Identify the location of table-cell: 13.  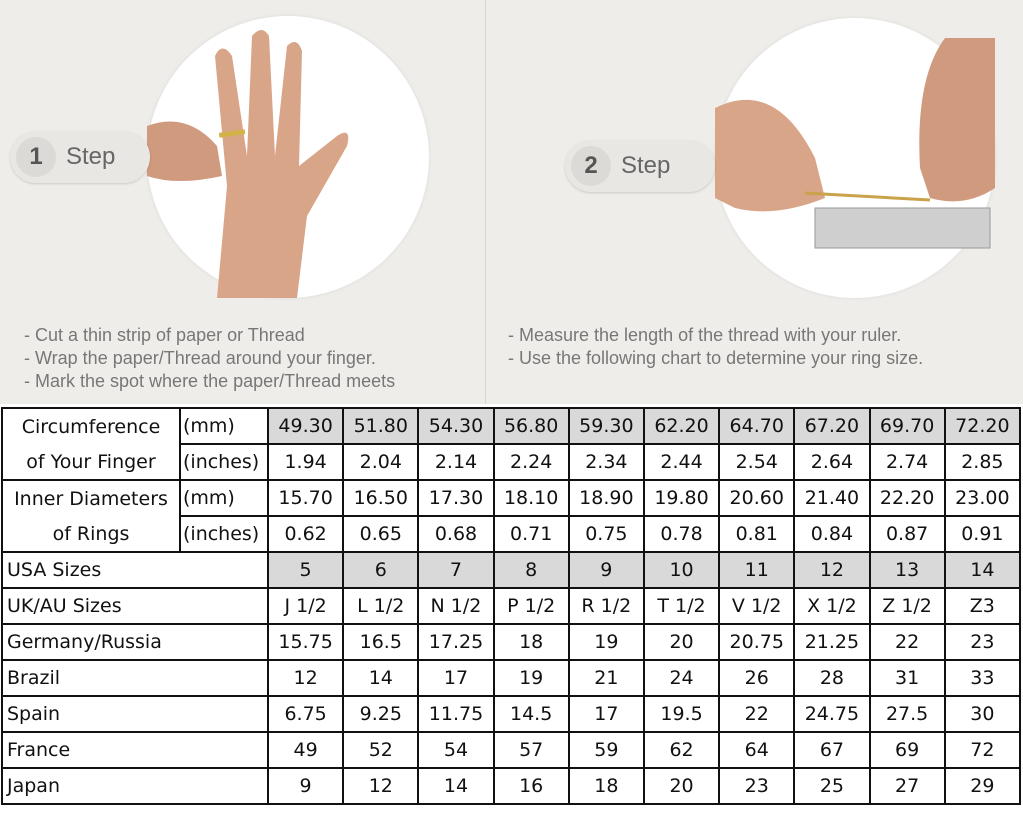
(907, 570).